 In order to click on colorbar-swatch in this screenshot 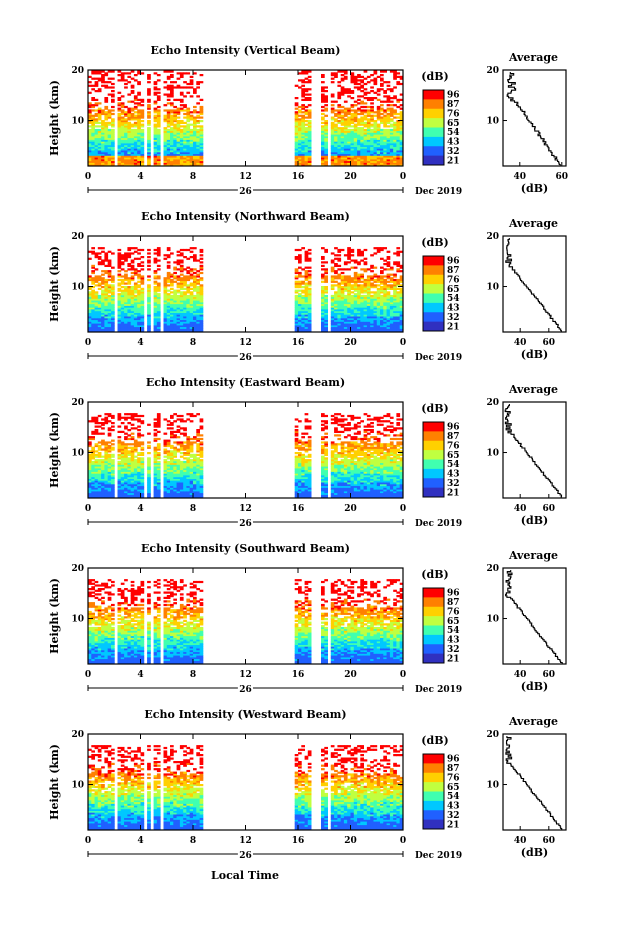, I will do `click(433, 132)`.